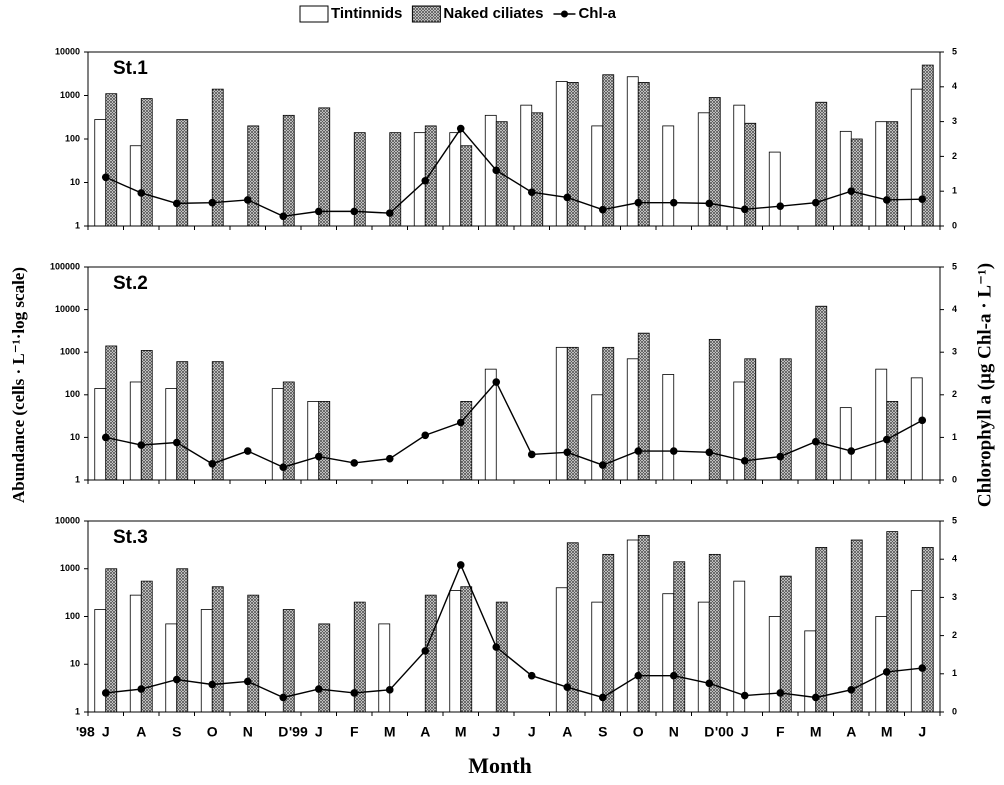 The image size is (1004, 785). Describe the element at coordinates (72, 616) in the screenshot. I see `y-tick-label: 100` at that location.